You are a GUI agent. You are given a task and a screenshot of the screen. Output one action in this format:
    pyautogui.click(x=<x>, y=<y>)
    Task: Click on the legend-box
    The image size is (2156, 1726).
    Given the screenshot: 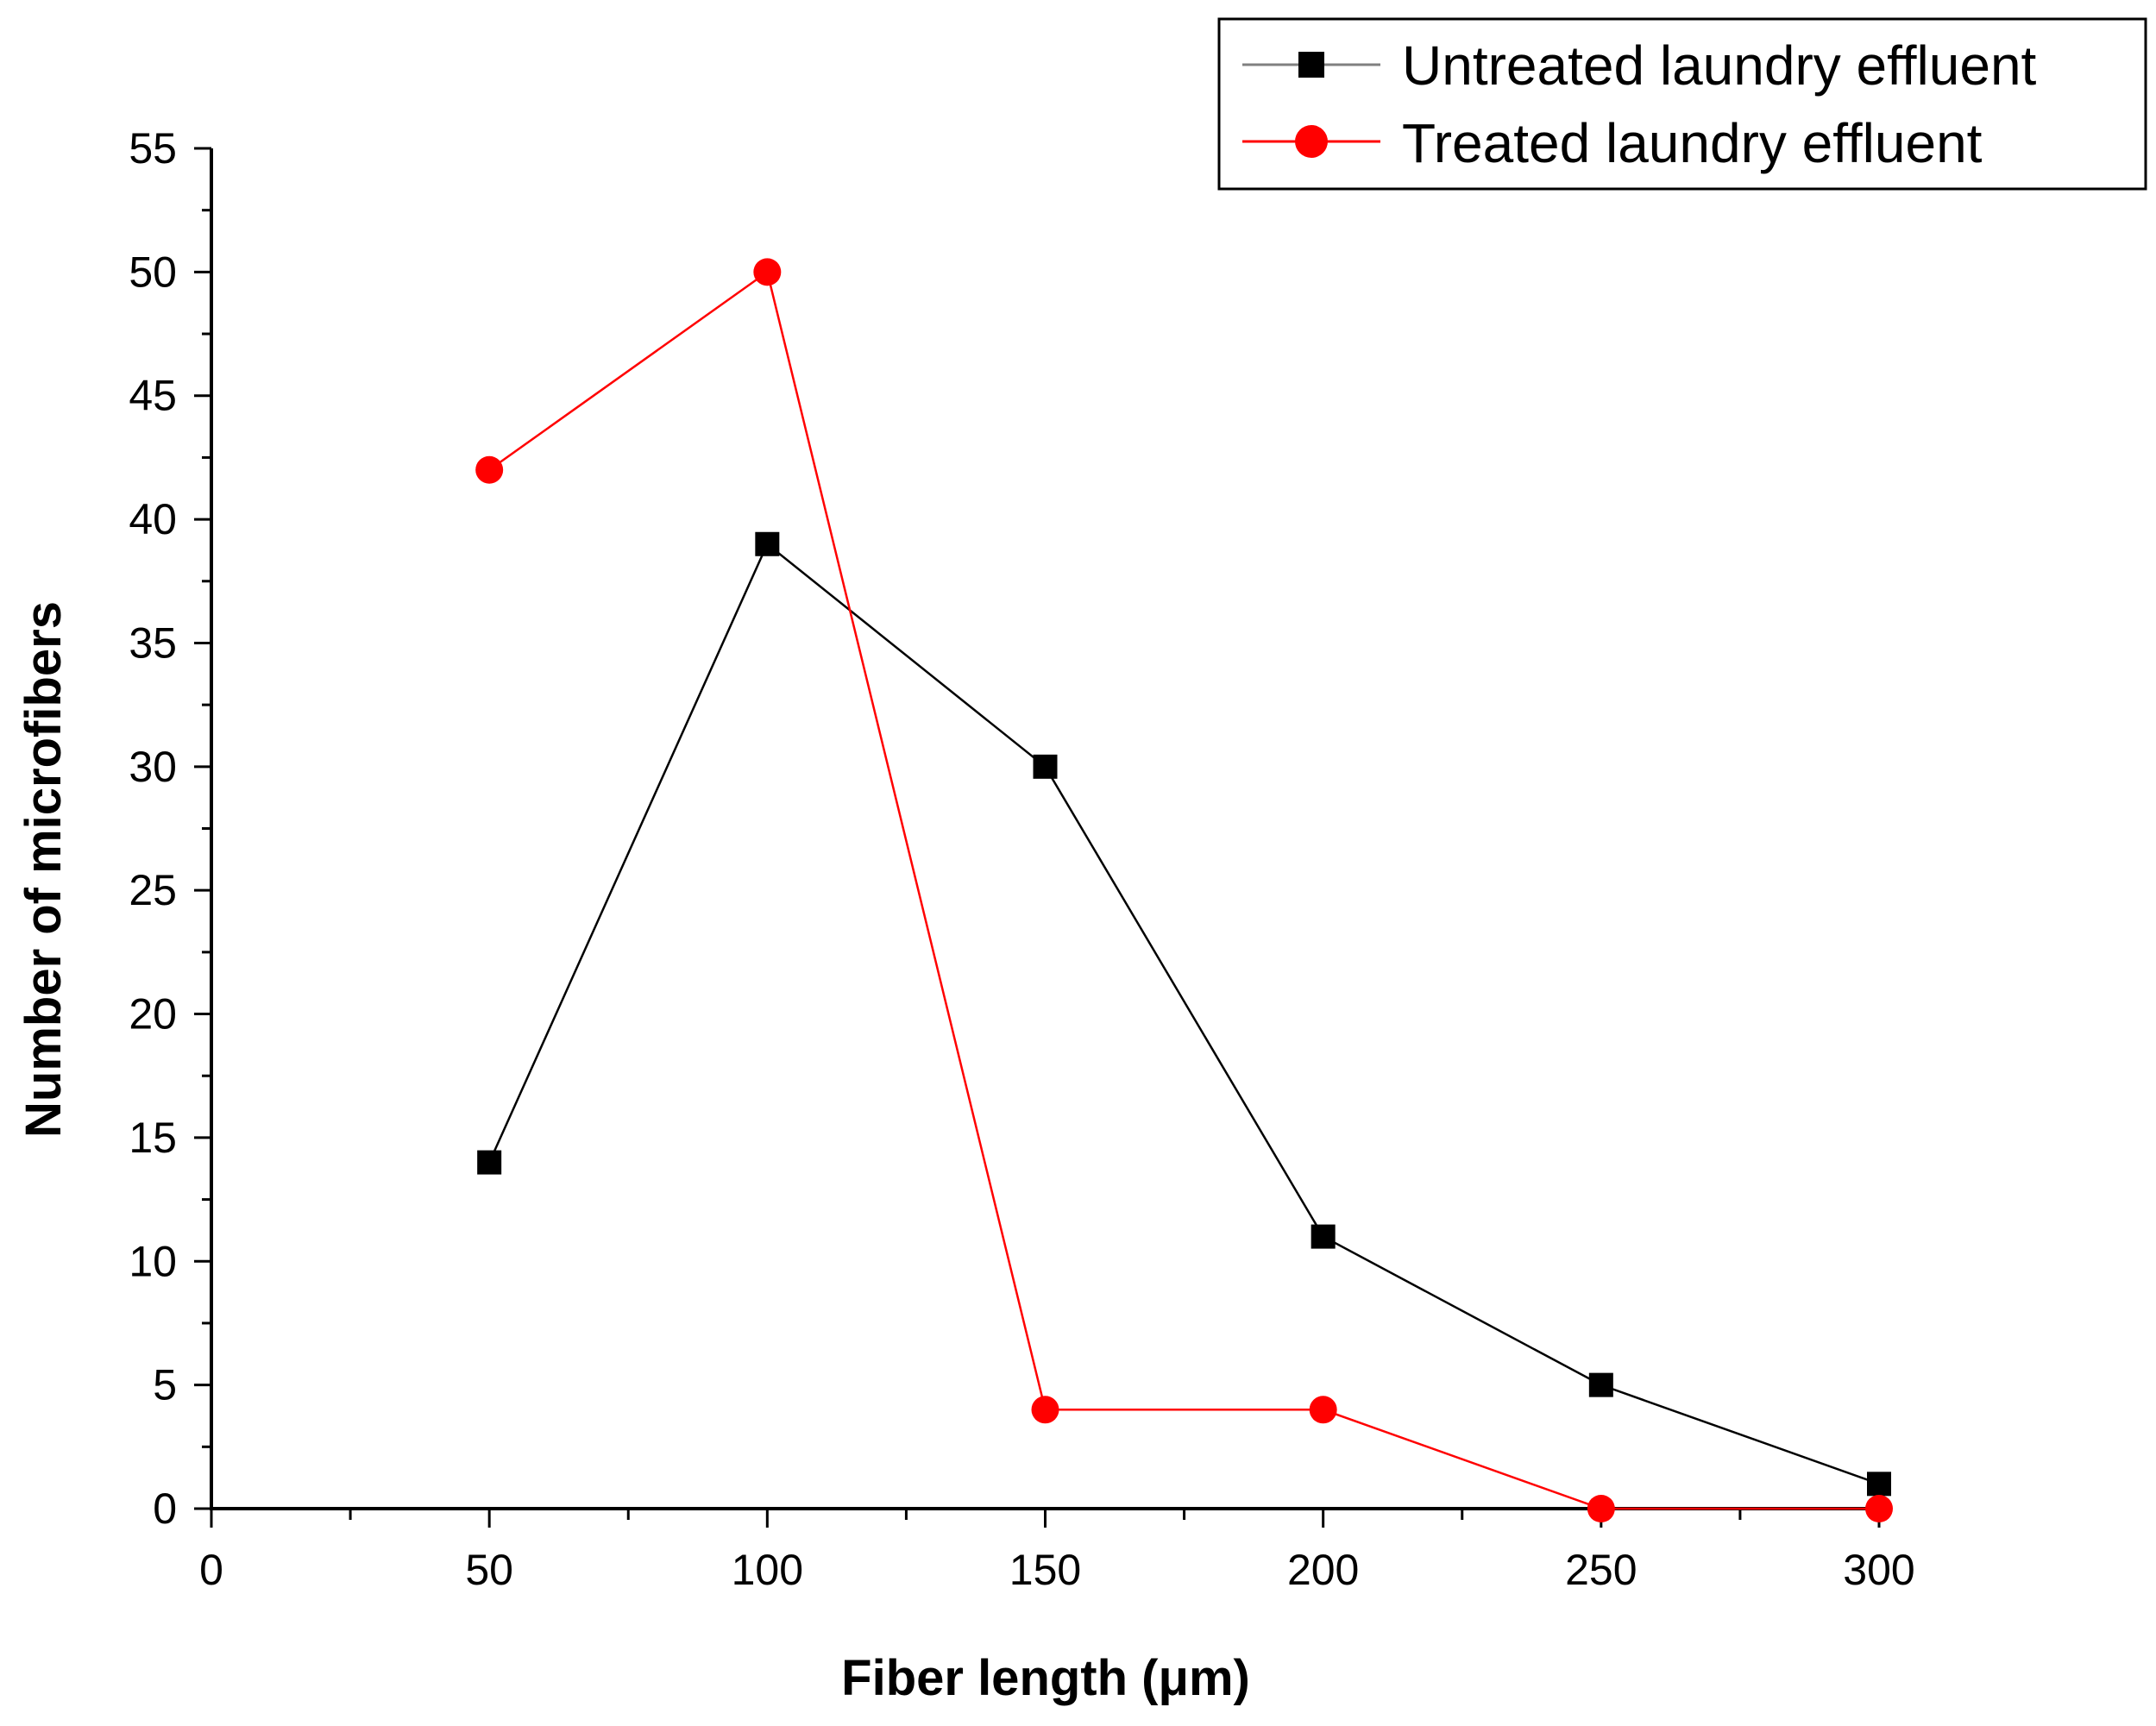 What is the action you would take?
    pyautogui.click(x=1682, y=104)
    